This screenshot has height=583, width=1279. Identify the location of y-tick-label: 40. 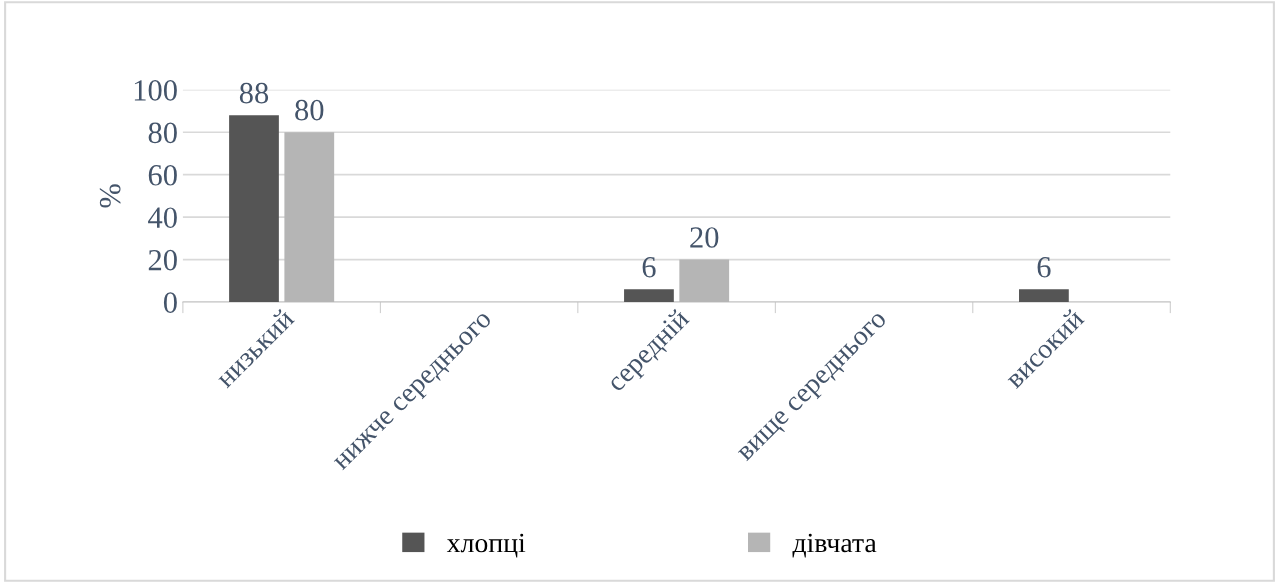
(162, 218).